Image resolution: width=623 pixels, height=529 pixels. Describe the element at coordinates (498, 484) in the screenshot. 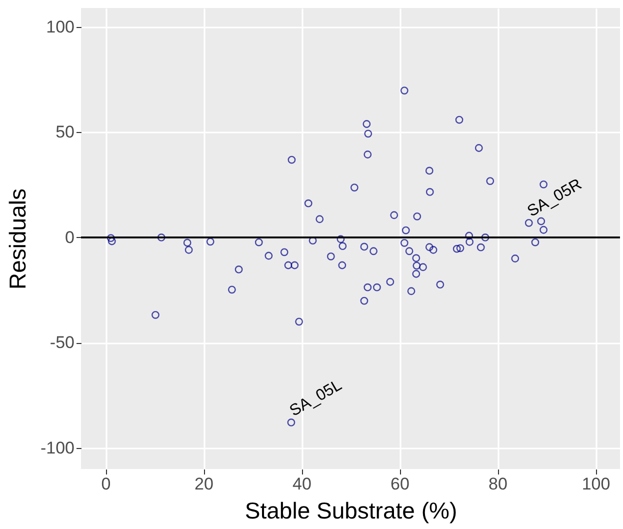

I see `x-tick-label: 80` at that location.